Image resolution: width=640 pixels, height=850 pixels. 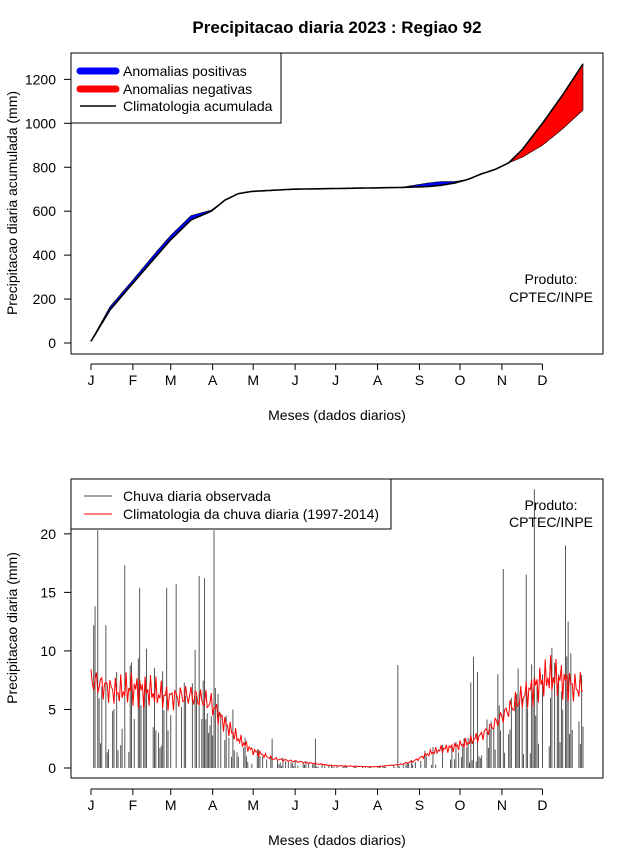 I want to click on daily-climatology-line, so click(x=336, y=711).